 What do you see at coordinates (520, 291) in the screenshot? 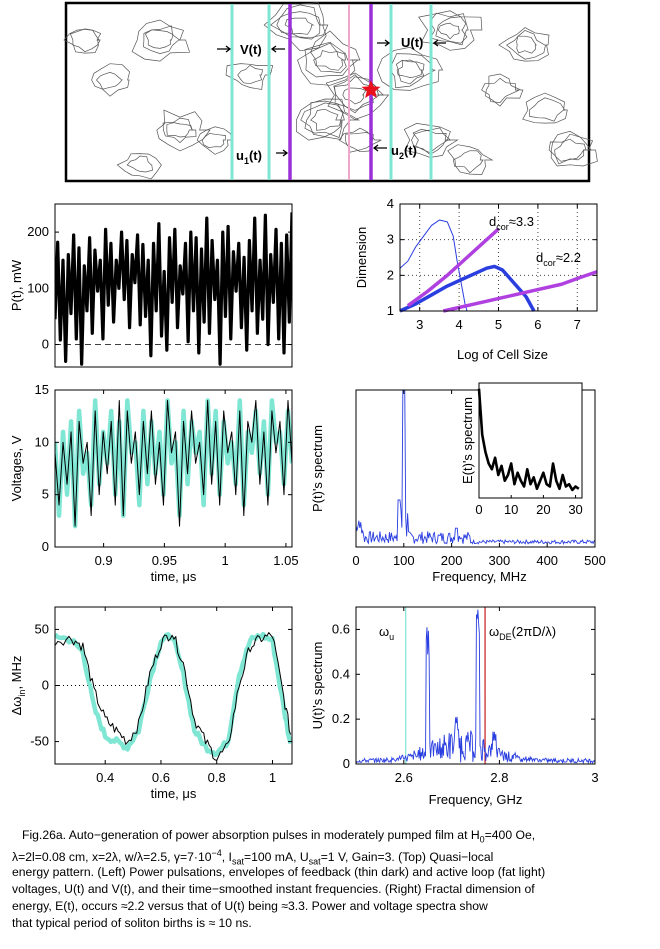
I see `dimension-purple-2.2-line` at bounding box center [520, 291].